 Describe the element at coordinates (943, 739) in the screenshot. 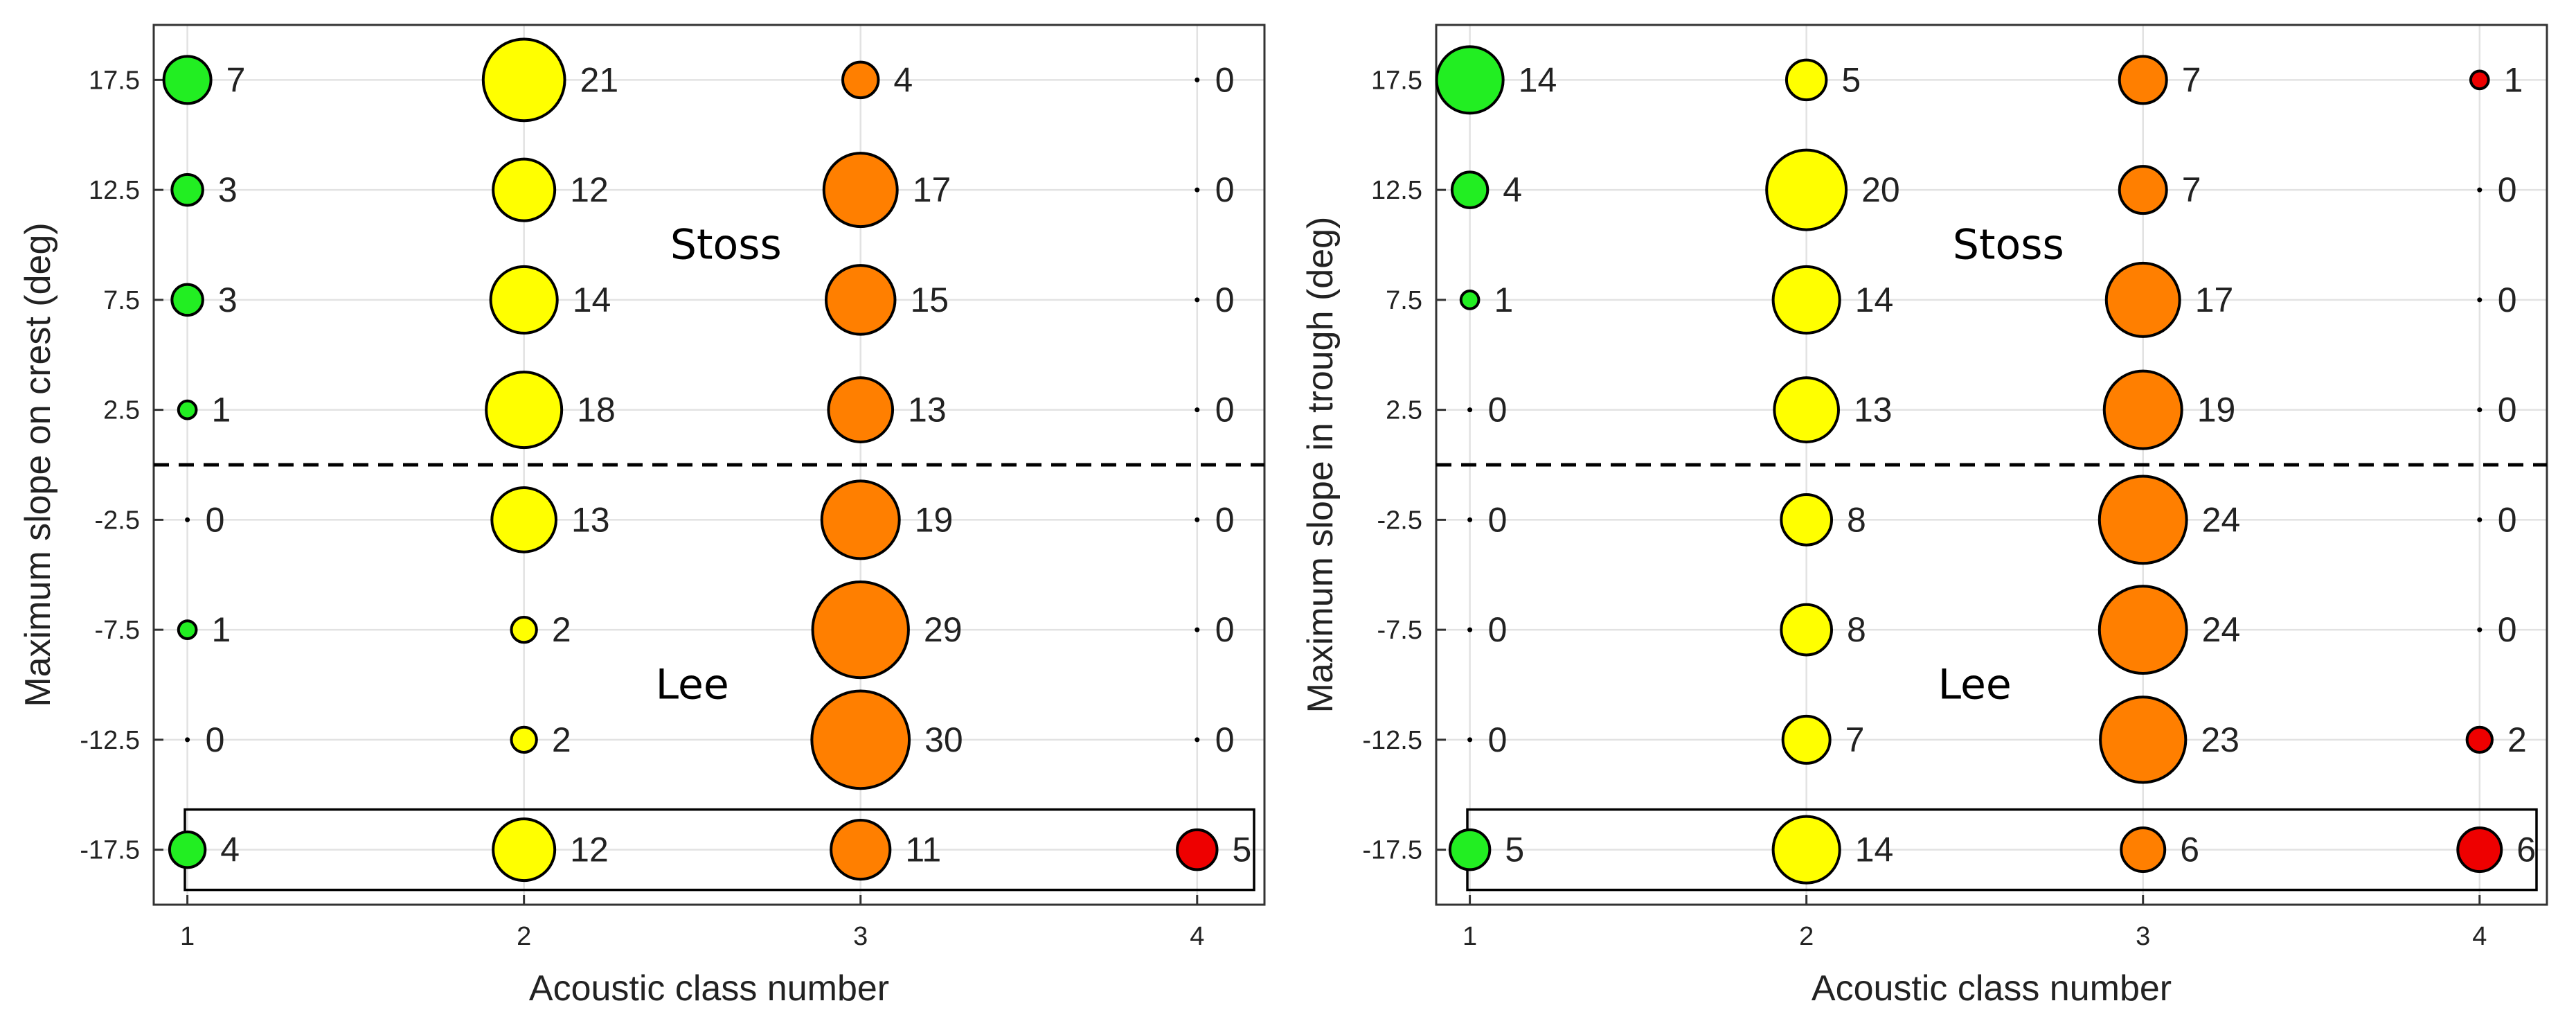

I see `count-label: 30` at that location.